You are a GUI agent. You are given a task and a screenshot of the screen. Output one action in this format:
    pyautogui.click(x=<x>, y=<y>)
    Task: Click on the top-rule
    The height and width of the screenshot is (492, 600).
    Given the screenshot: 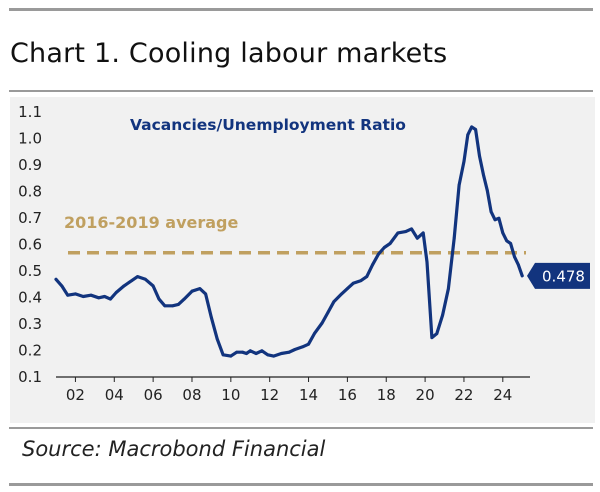 What is the action you would take?
    pyautogui.click(x=301, y=9)
    